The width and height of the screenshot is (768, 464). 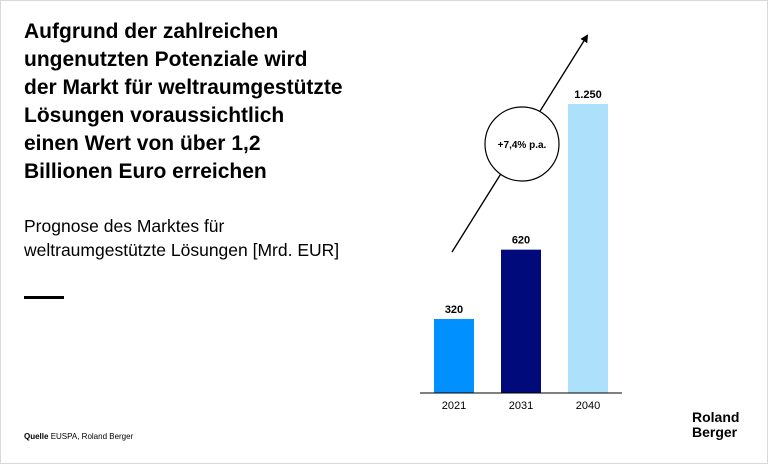 I want to click on growth-rate-label: +7,4% p.a., so click(x=522, y=145).